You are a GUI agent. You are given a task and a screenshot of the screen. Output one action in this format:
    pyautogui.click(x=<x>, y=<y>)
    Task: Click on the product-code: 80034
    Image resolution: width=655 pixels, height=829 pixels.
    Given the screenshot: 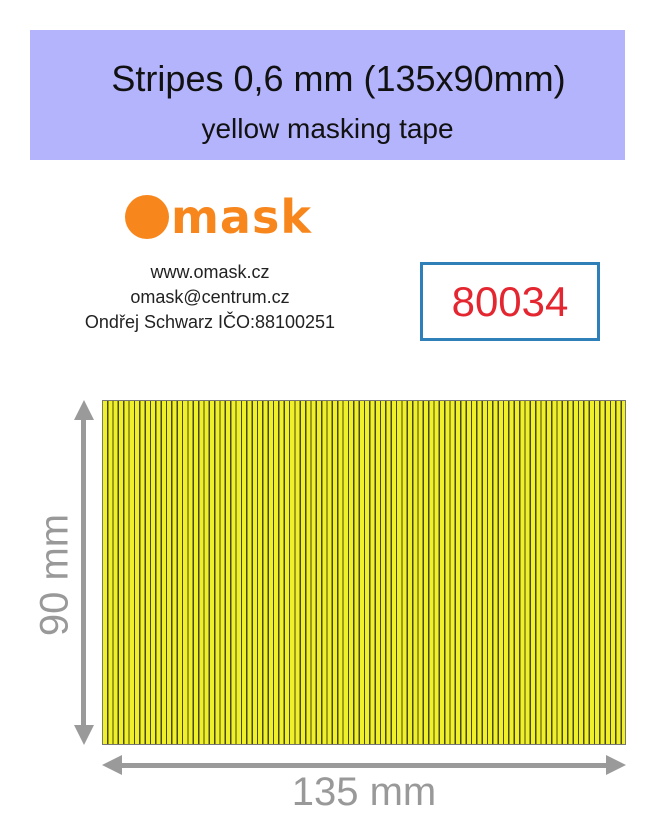 What is the action you would take?
    pyautogui.click(x=510, y=301)
    